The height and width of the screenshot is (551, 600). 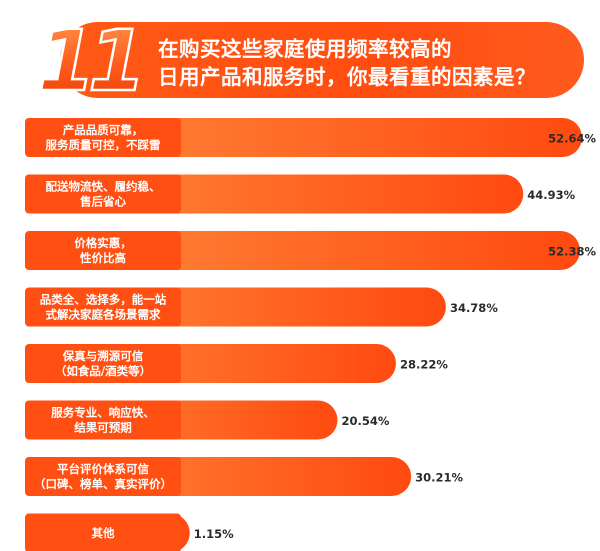 I want to click on category-label: 结果可预期, so click(x=102, y=428).